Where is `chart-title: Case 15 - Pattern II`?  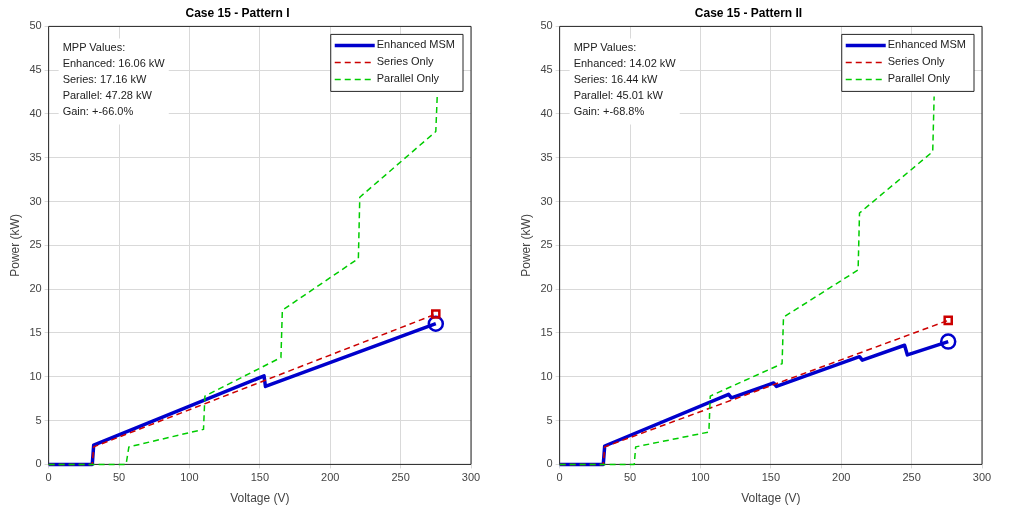
chart-title: Case 15 - Pattern II is located at coordinates (748, 12).